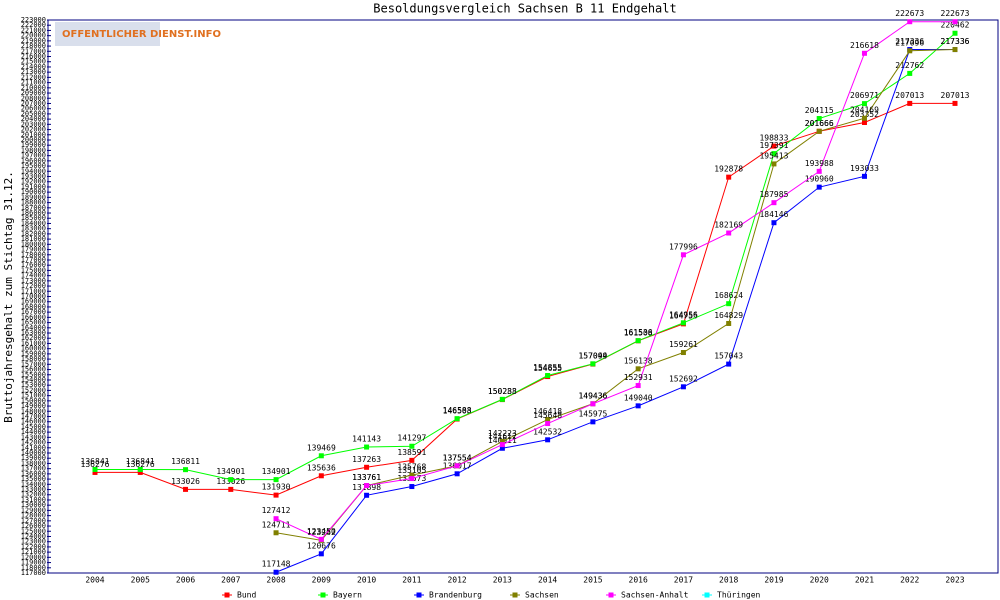 The image size is (1000, 600). What do you see at coordinates (33, 317) in the screenshot?
I see `y-tick-label: 166000` at bounding box center [33, 317].